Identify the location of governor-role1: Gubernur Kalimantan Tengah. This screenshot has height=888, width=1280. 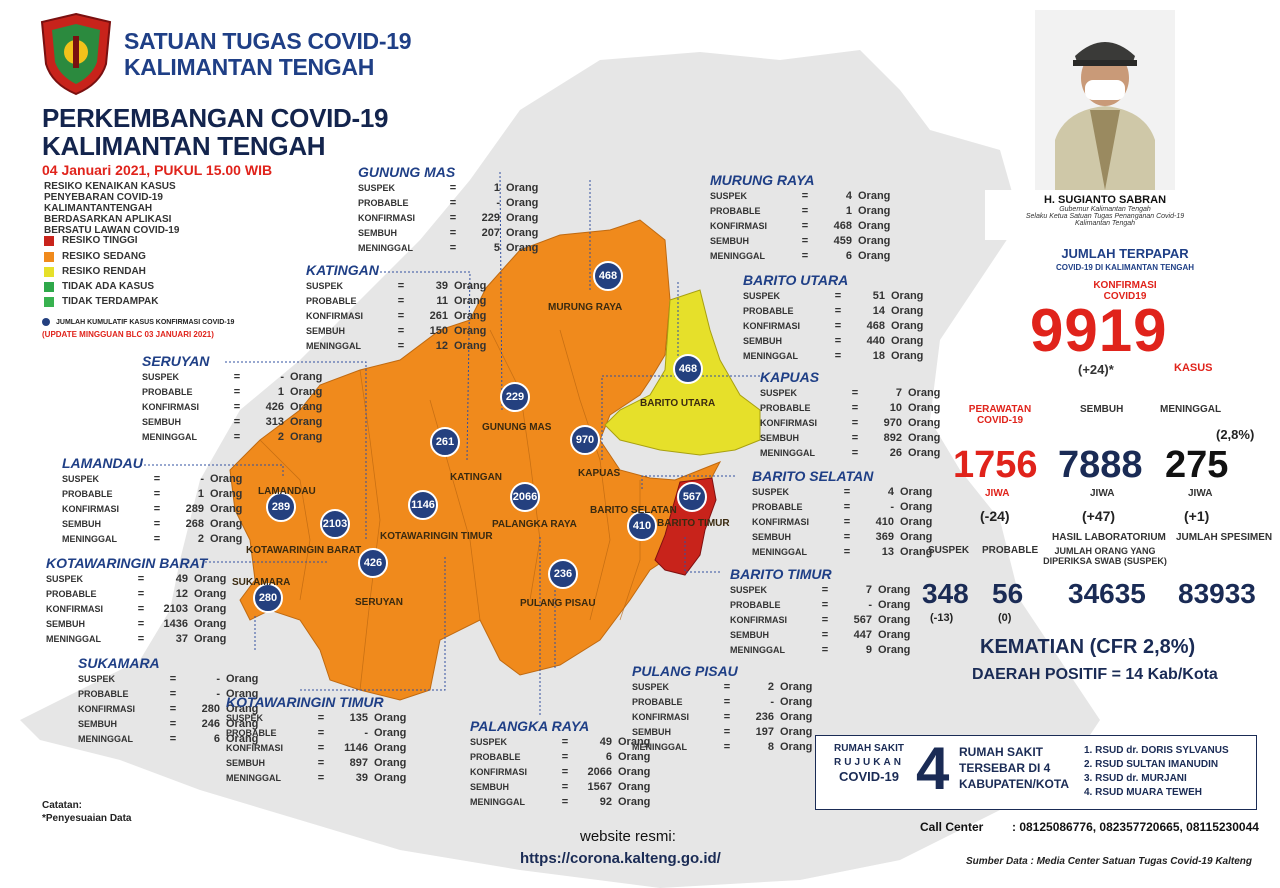
(1105, 209).